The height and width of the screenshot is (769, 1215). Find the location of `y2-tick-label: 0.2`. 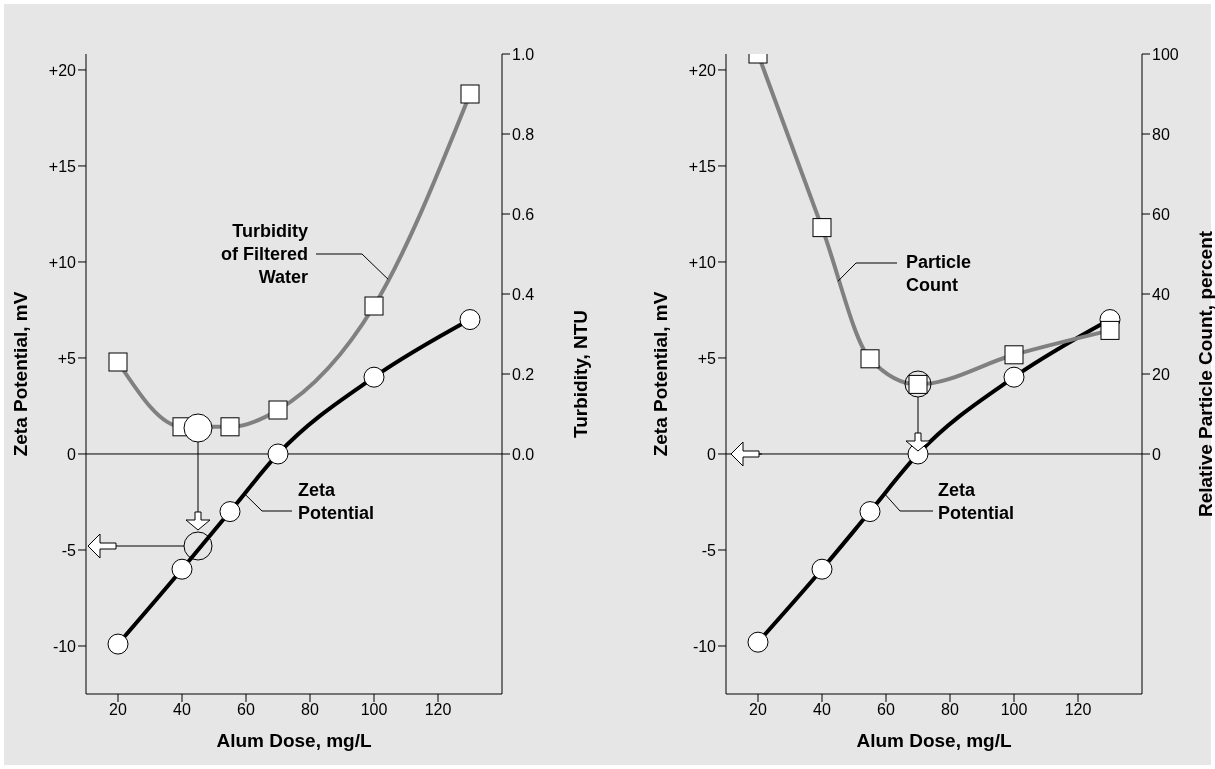

y2-tick-label: 0.2 is located at coordinates (523, 374).